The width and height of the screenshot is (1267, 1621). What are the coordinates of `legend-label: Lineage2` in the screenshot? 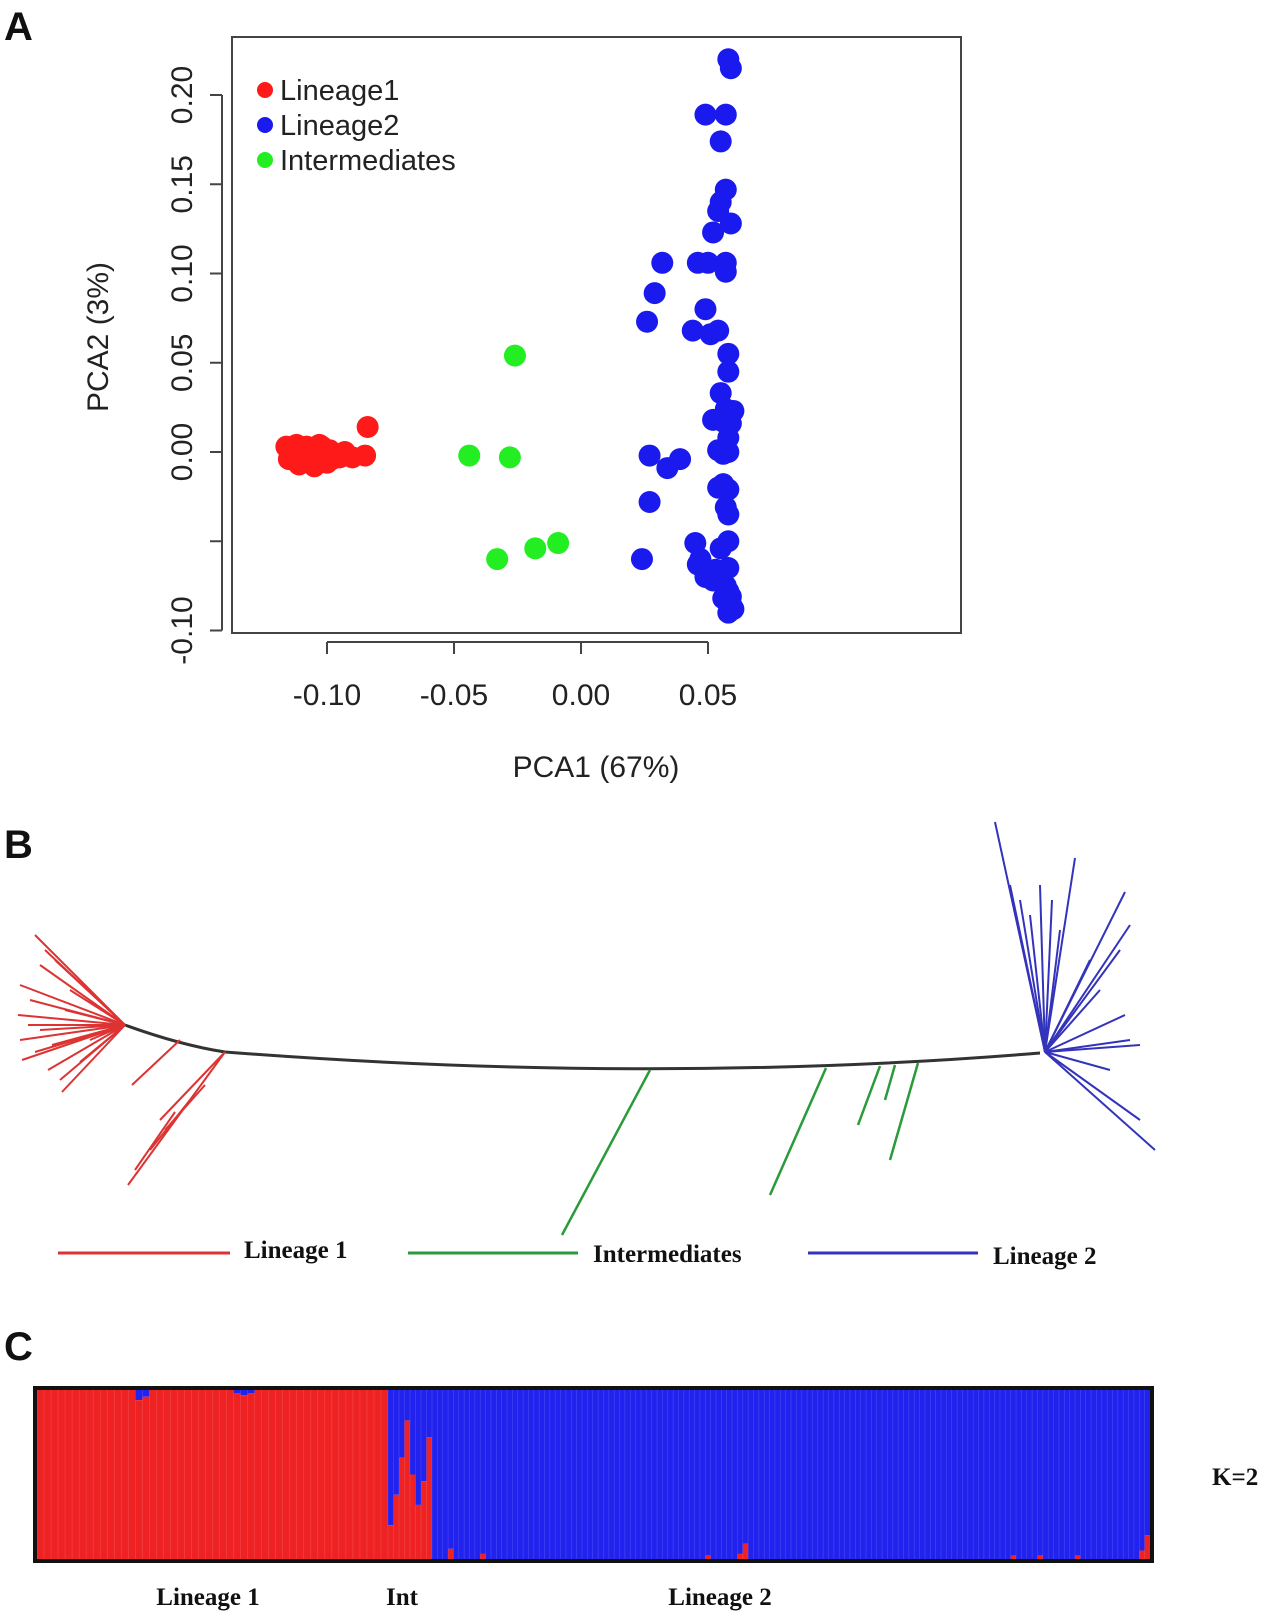 It's located at (339, 126).